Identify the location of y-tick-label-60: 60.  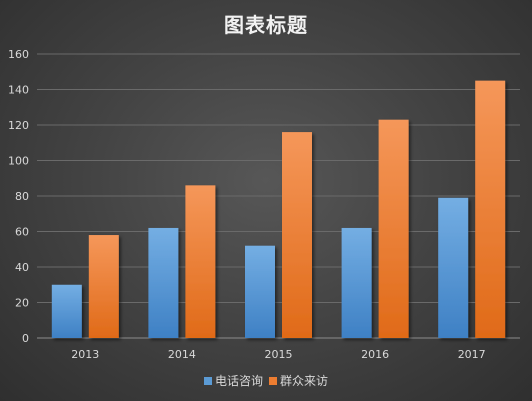
(22, 232).